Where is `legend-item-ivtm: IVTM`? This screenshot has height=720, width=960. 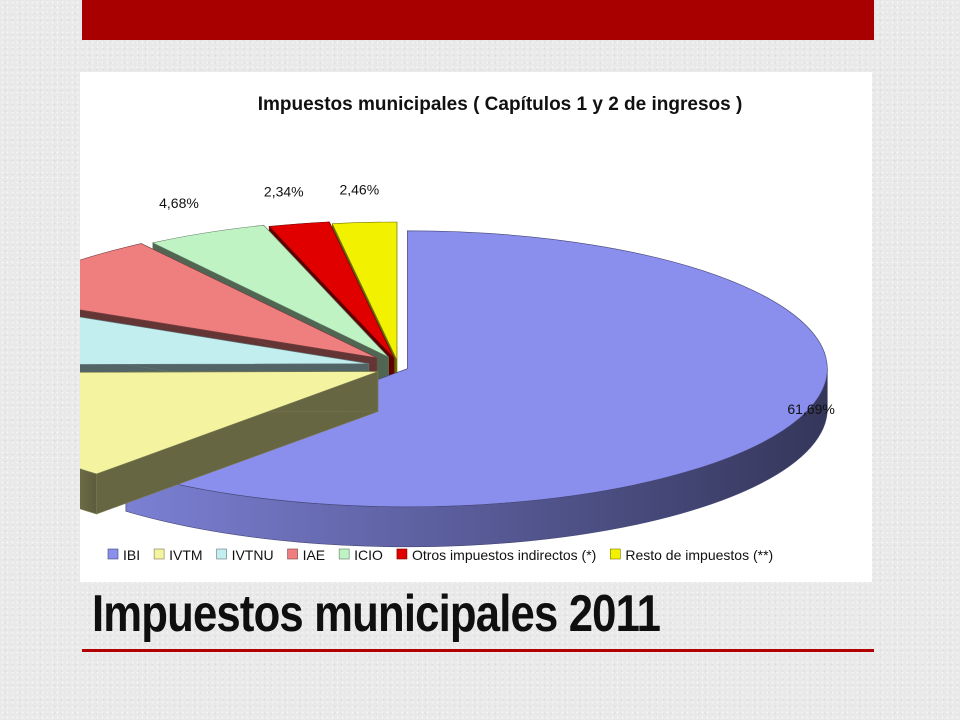
legend-item-ivtm: IVTM is located at coordinates (178, 555).